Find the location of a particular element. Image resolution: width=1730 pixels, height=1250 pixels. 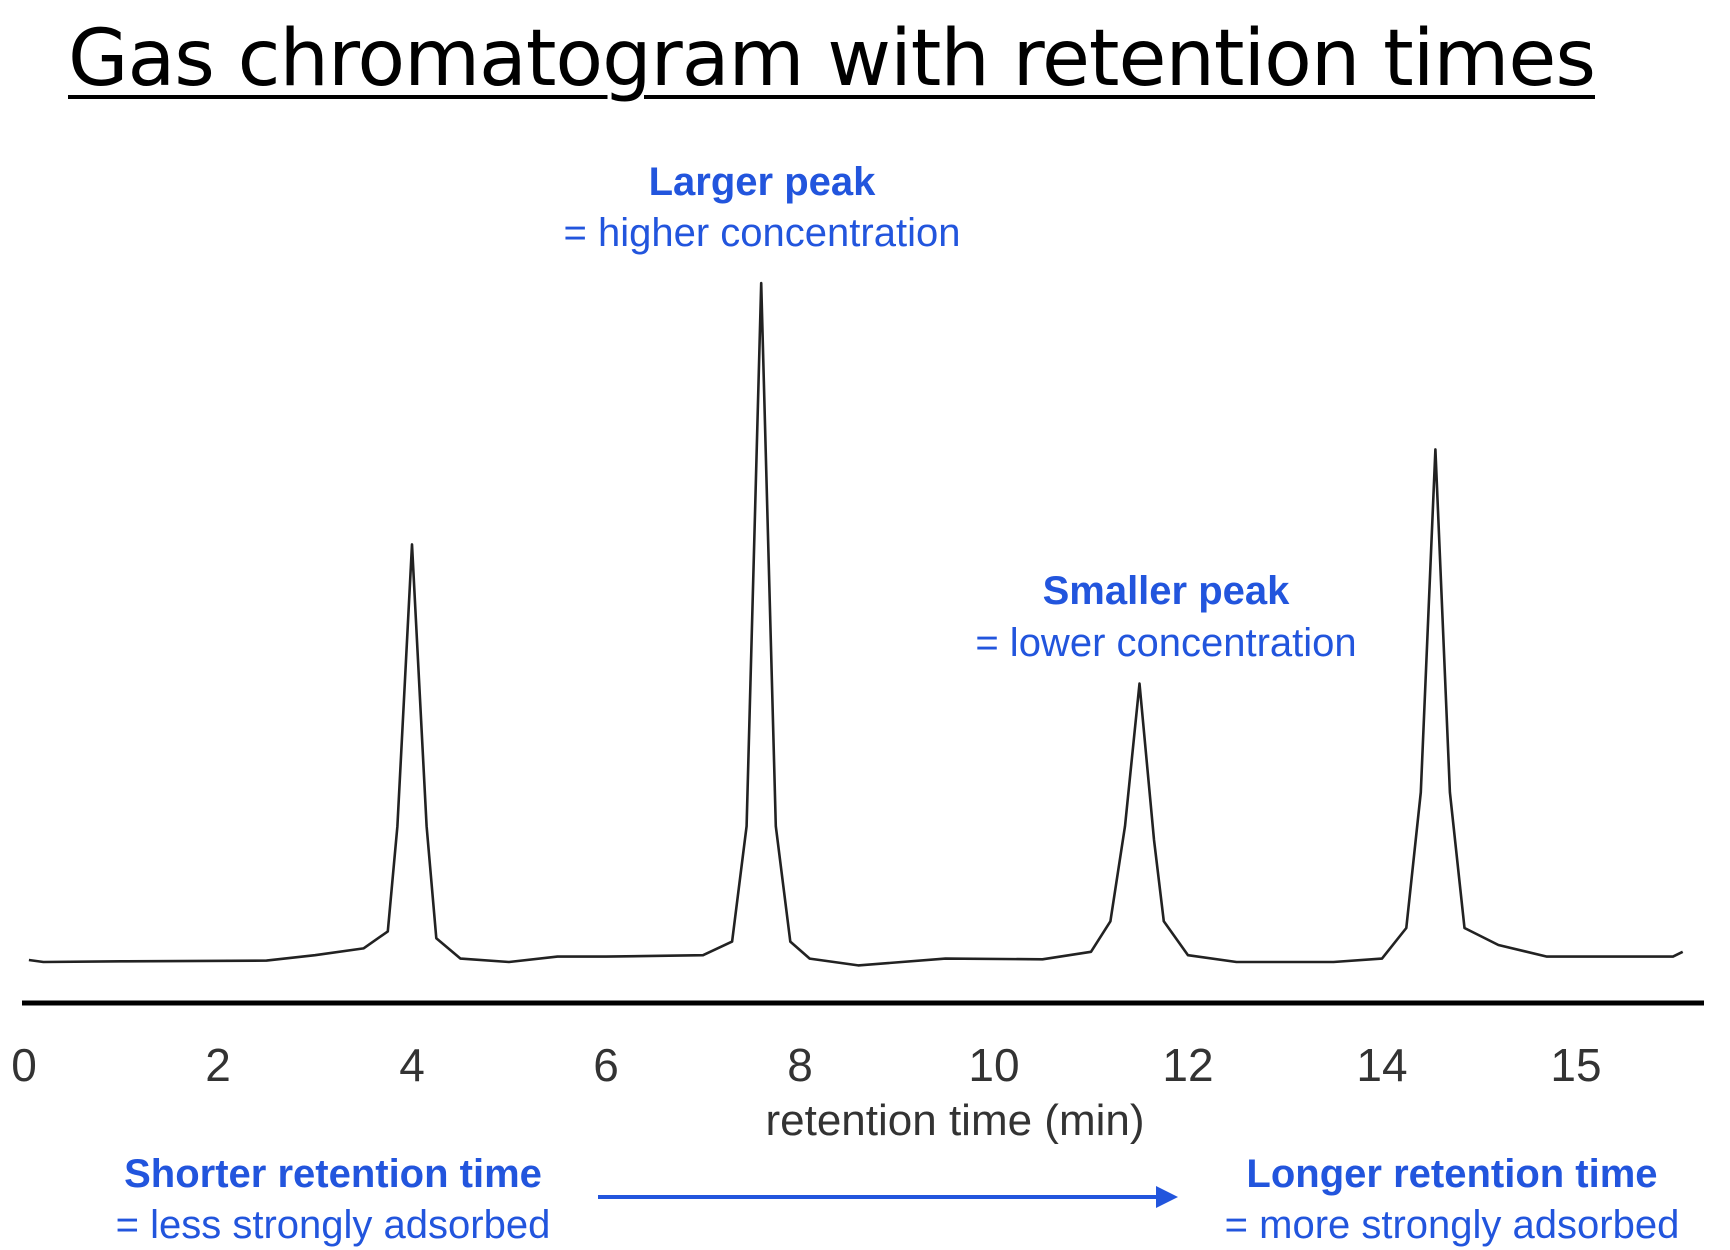

x-tick-label: 2 is located at coordinates (218, 1065).